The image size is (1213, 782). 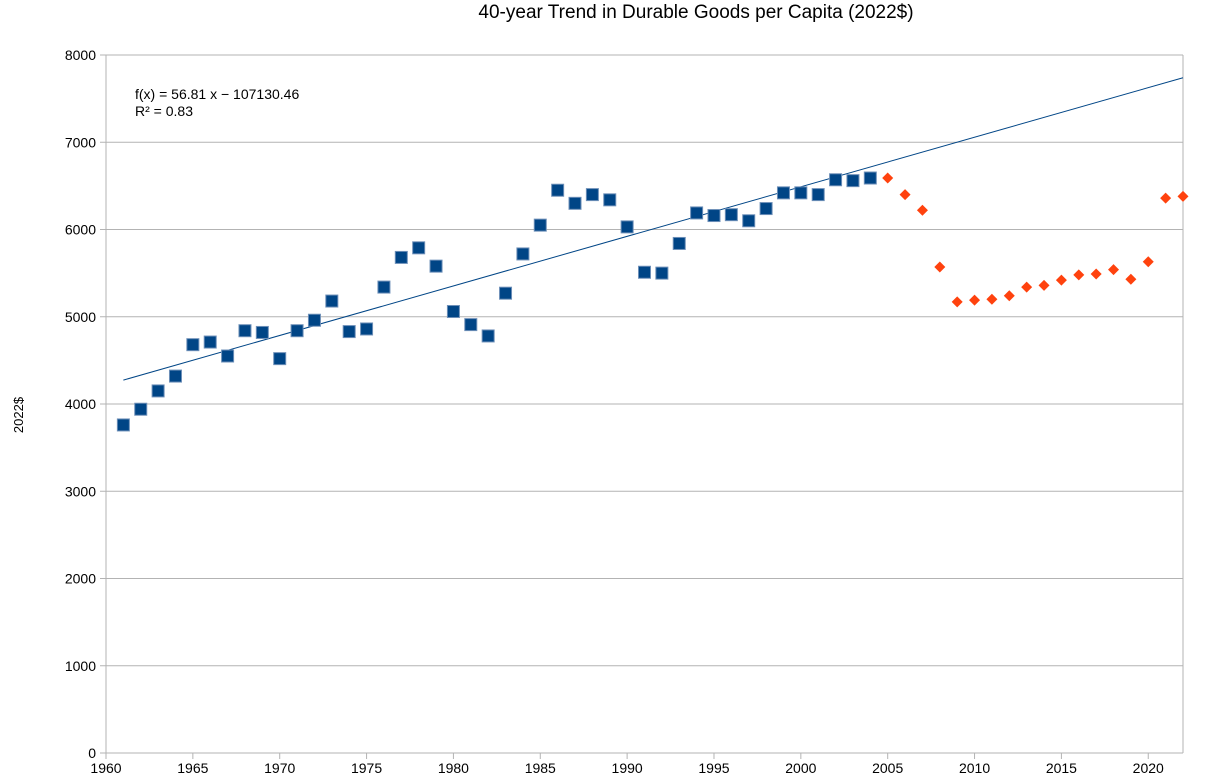 What do you see at coordinates (192, 768) in the screenshot?
I see `x-tick-label: 1965` at bounding box center [192, 768].